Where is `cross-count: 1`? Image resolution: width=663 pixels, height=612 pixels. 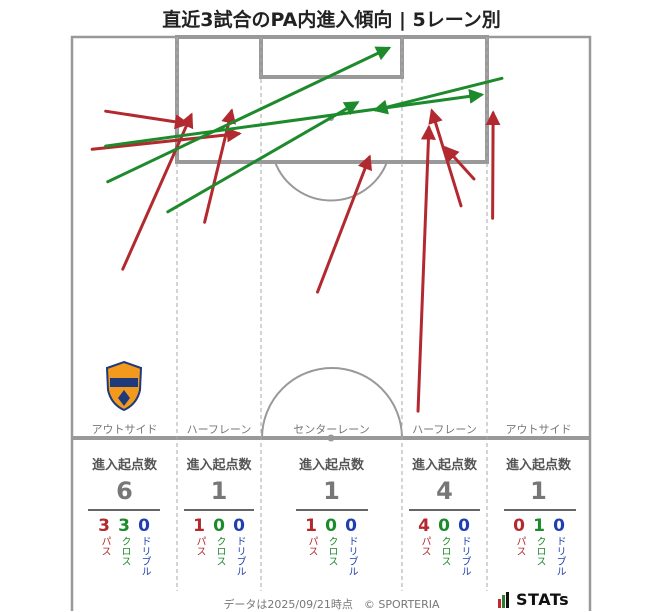
cross-count: 1 is located at coordinates (539, 526).